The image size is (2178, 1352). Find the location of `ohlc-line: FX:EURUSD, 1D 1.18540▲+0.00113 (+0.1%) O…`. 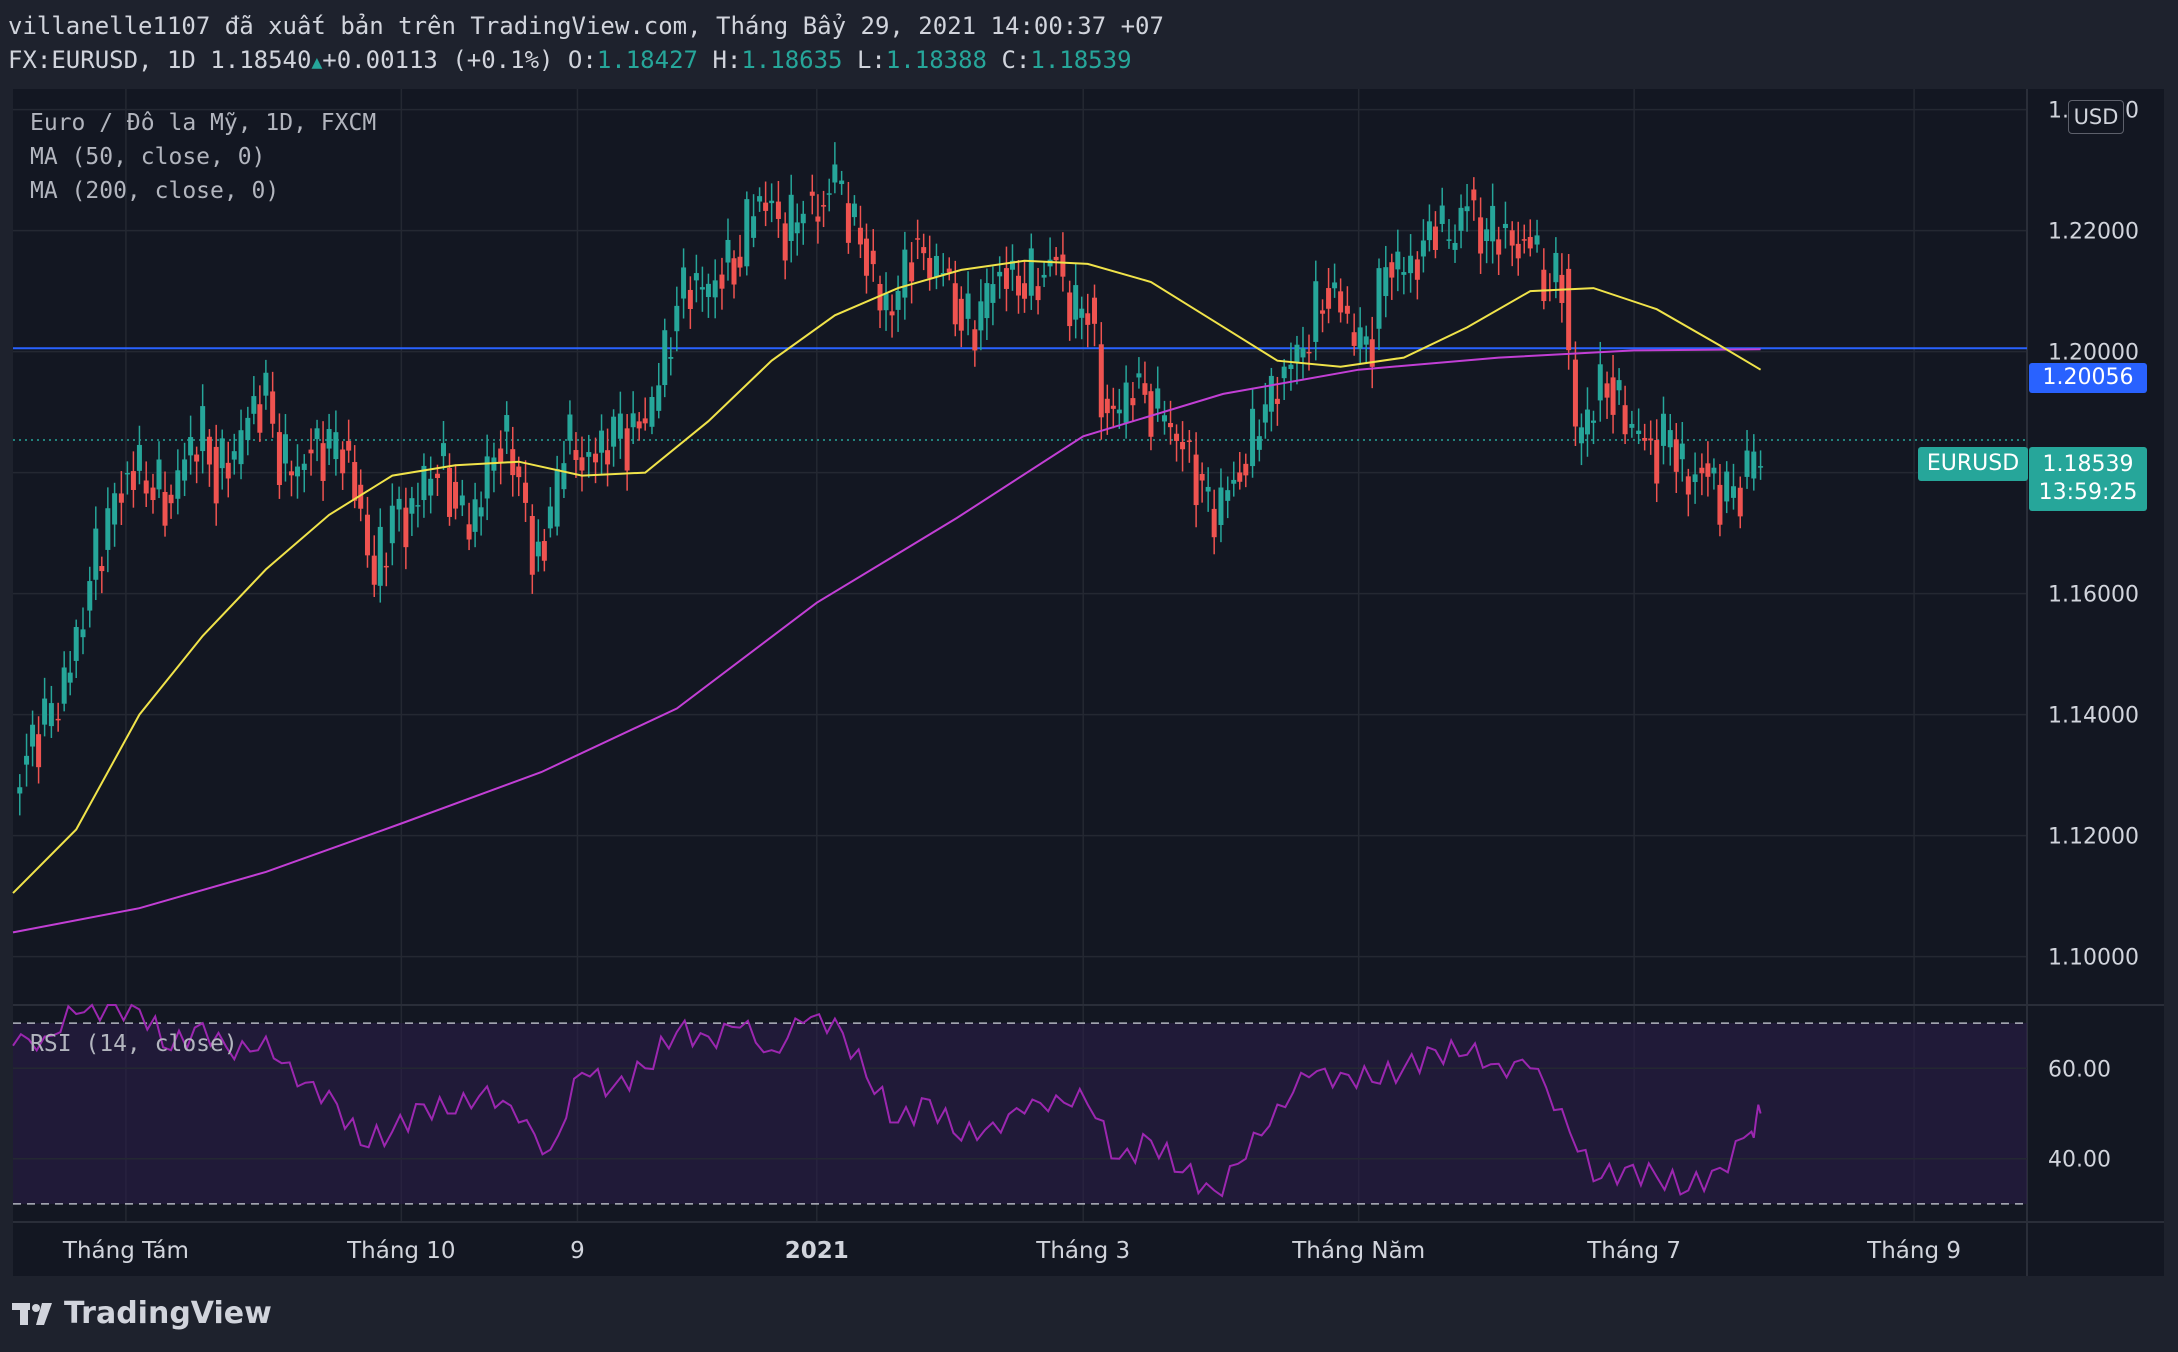

ohlc-line: FX:EURUSD, 1D 1.18540▲+0.00113 (+0.1%) O… is located at coordinates (570, 60).